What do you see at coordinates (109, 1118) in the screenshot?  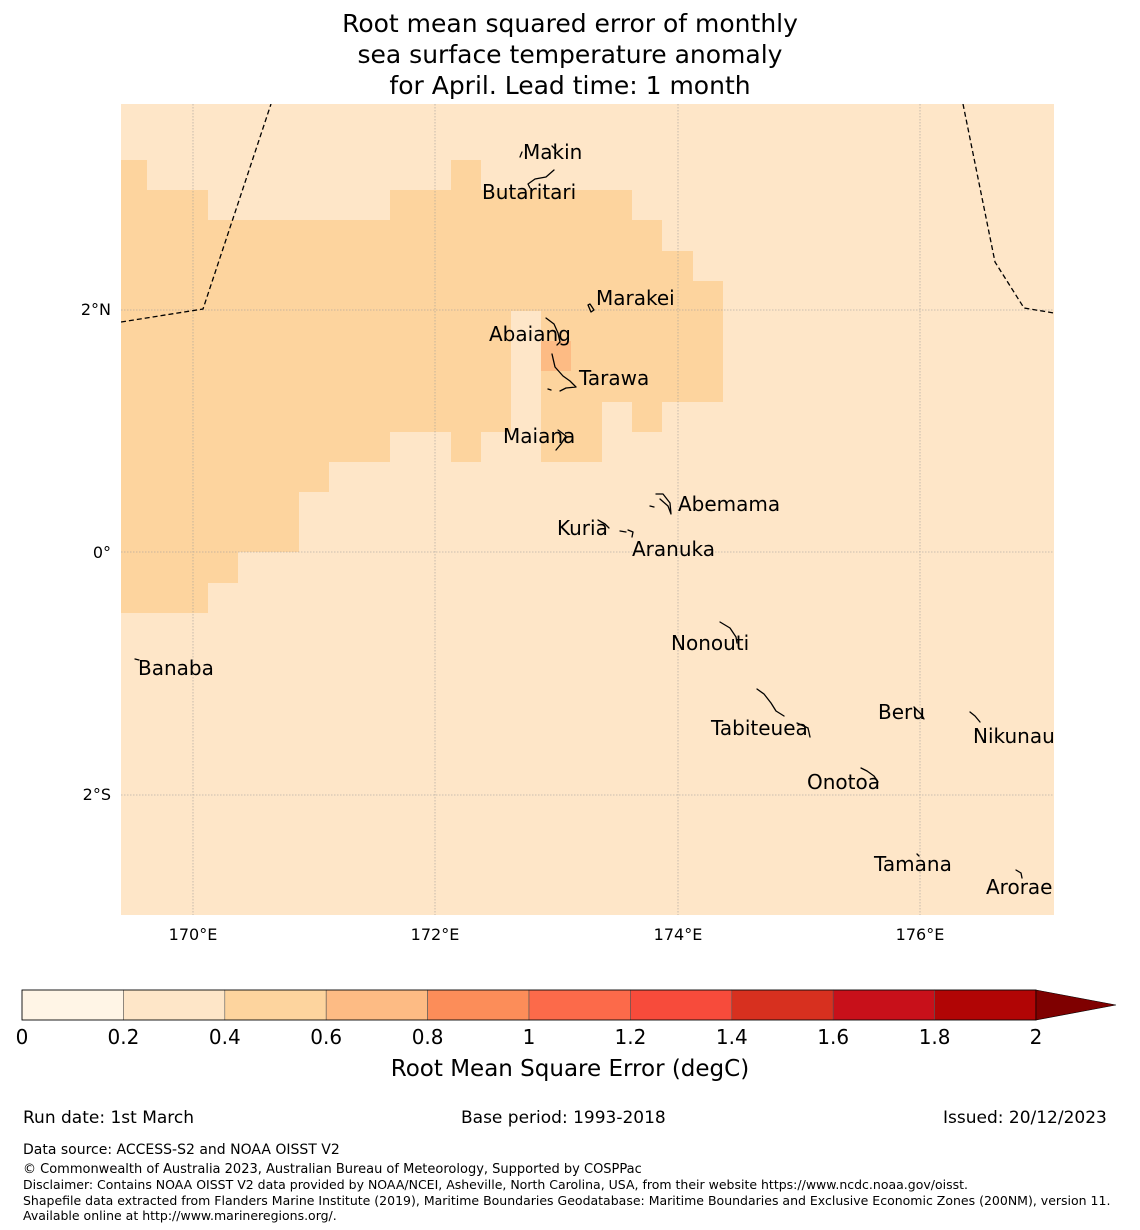 I see `run-date: Run date: 1st March` at bounding box center [109, 1118].